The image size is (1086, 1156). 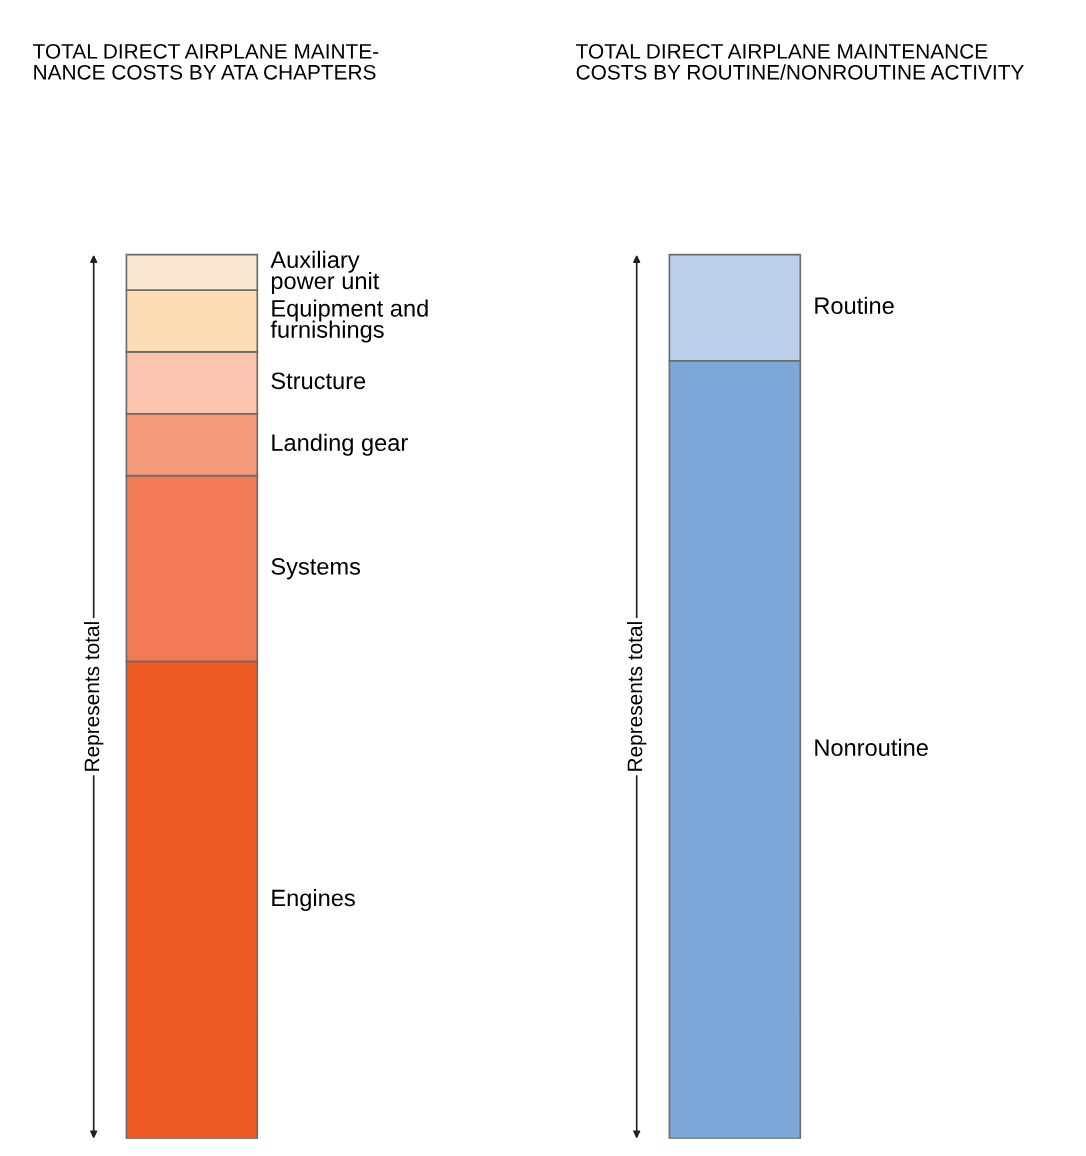 What do you see at coordinates (800, 61) in the screenshot?
I see `chart-title: TOTAL DIRECT AIRPLANE MAINTENANCE COSTS BY ROUTINE/NONROUTINE ACTIVITY` at bounding box center [800, 61].